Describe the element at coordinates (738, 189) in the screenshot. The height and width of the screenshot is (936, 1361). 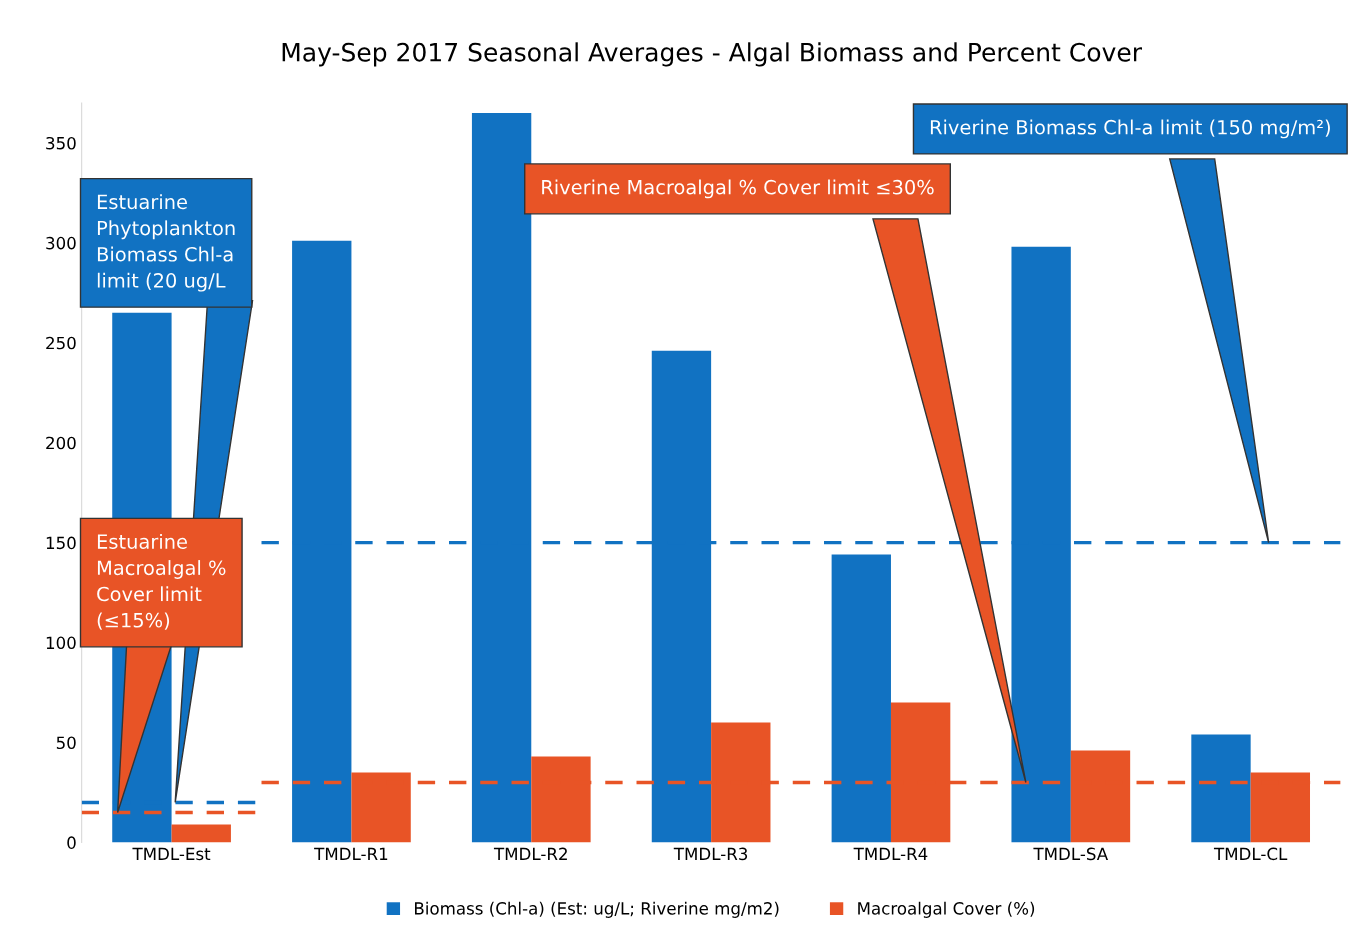
I see `ref-line-label: Riverine Macroalgal % Cover limit ≤30%` at that location.